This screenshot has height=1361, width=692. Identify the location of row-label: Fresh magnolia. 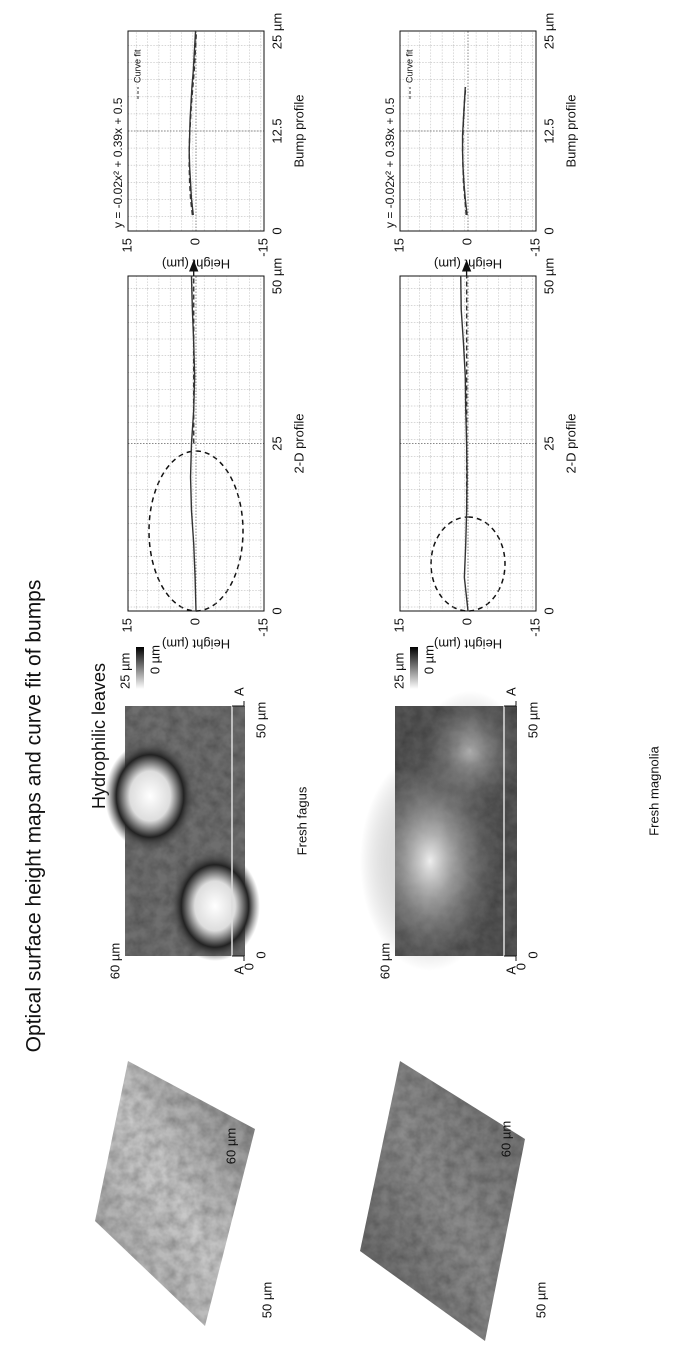
(653, 790).